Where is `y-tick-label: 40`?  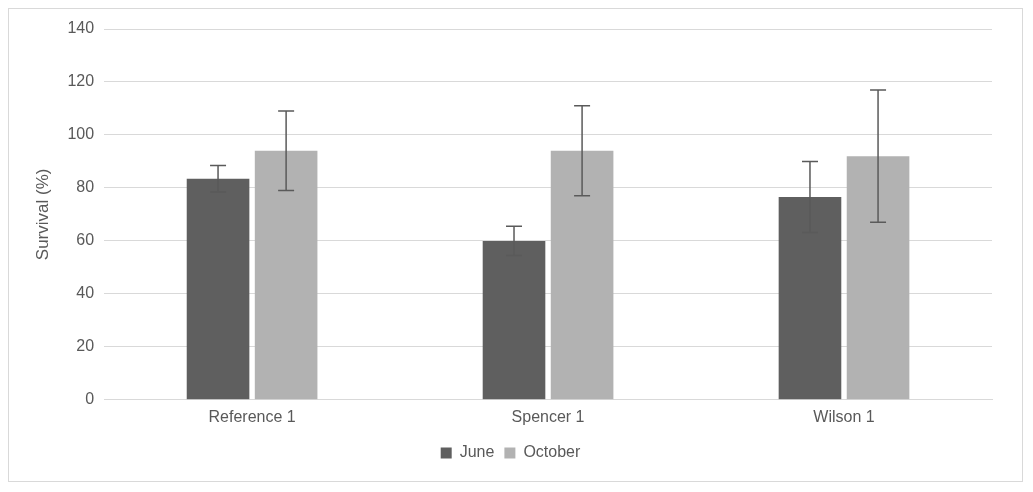 y-tick-label: 40 is located at coordinates (85, 293).